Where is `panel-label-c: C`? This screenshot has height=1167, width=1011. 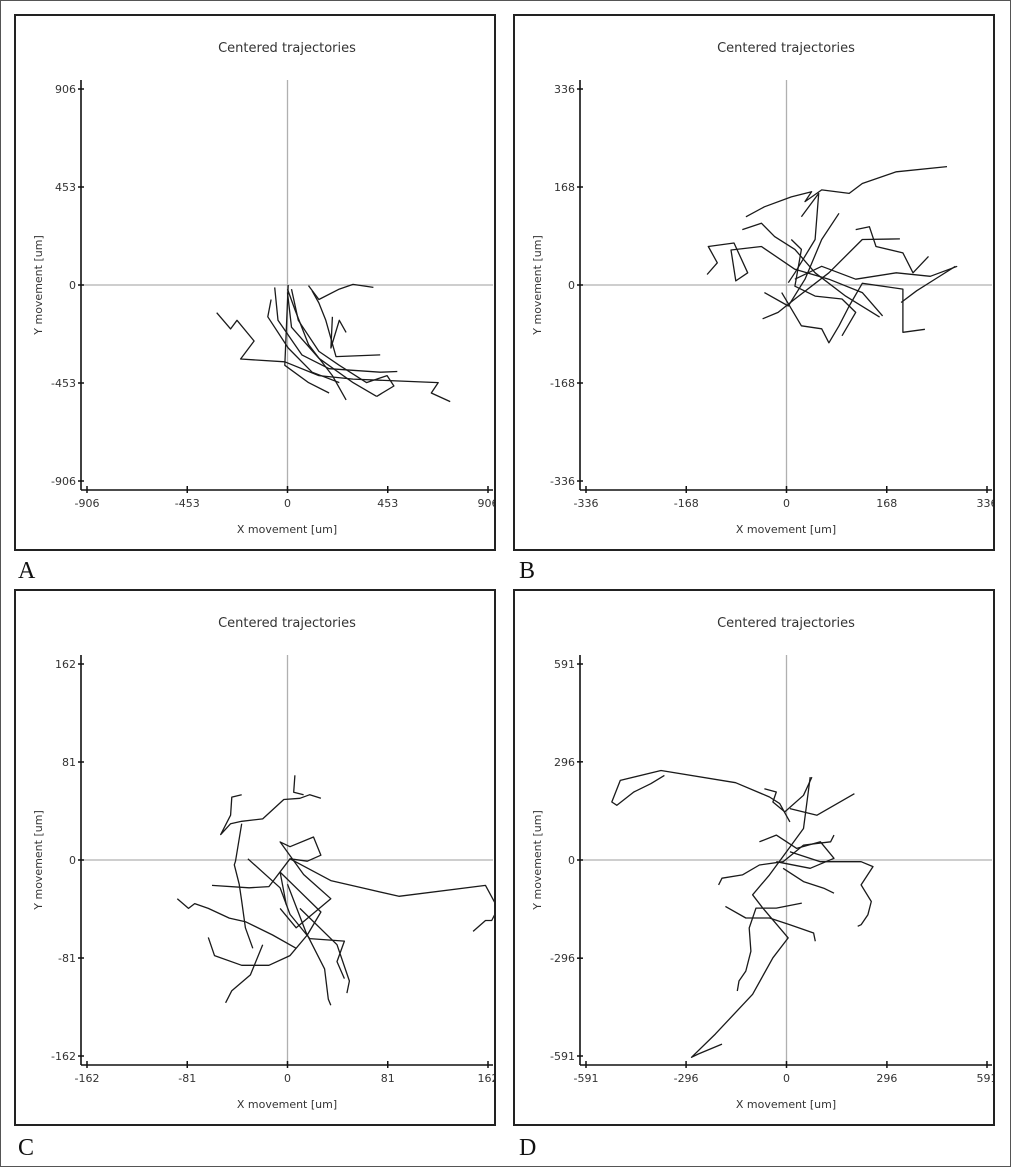 panel-label-c: C is located at coordinates (26, 1148).